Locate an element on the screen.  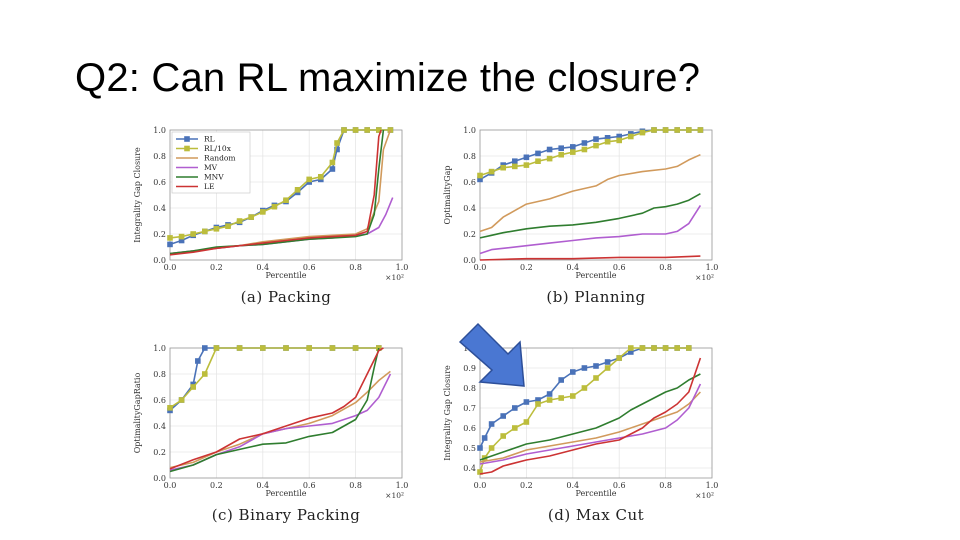
y-tick-label: 0.7 is located at coordinates (469, 408).